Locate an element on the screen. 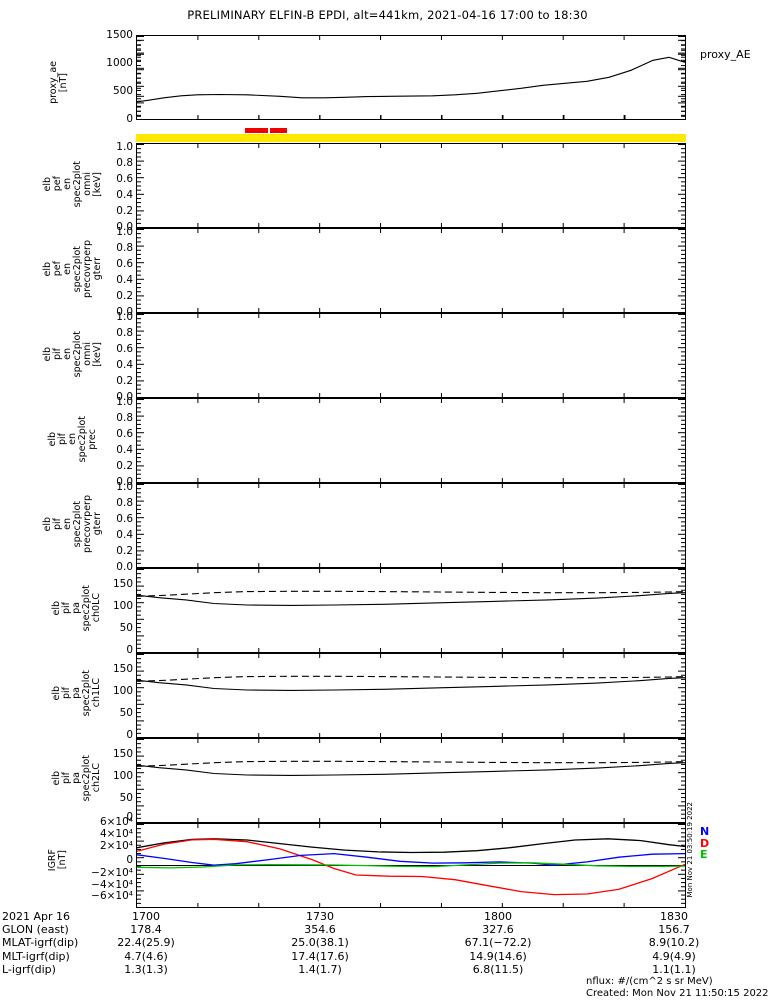 This screenshot has width=775, height=1000. igrf-E-trace is located at coordinates (411, 865).